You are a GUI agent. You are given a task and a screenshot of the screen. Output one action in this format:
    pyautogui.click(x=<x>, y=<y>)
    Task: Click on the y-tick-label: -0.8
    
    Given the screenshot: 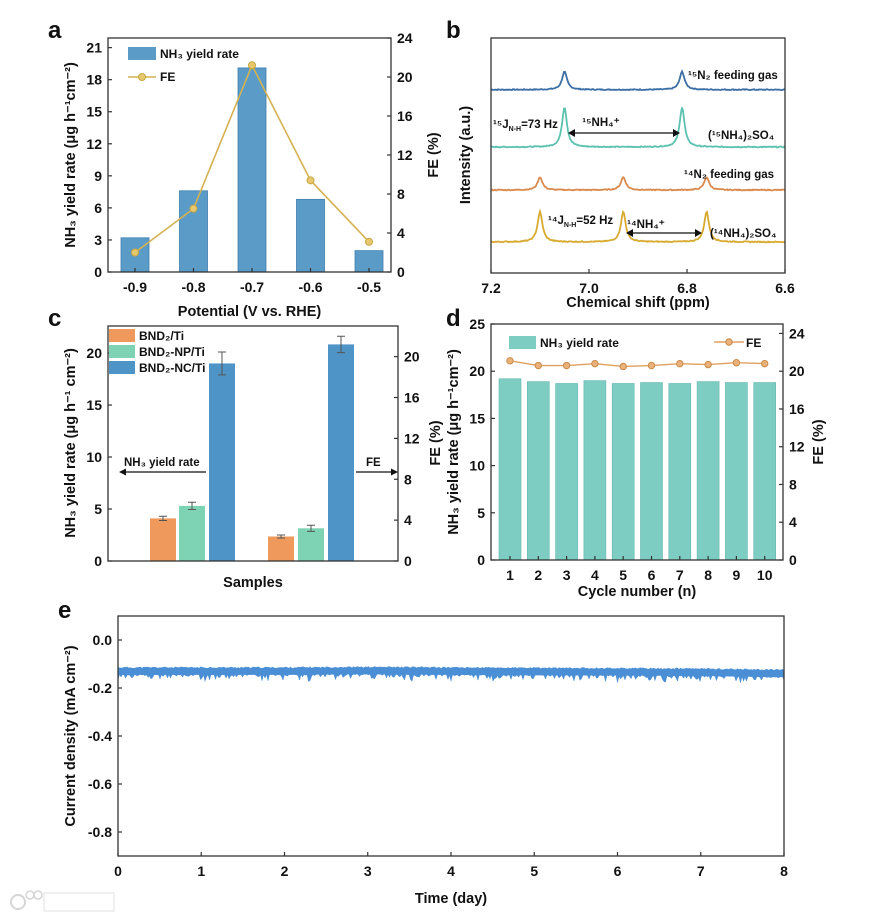 What is the action you would take?
    pyautogui.click(x=100, y=832)
    